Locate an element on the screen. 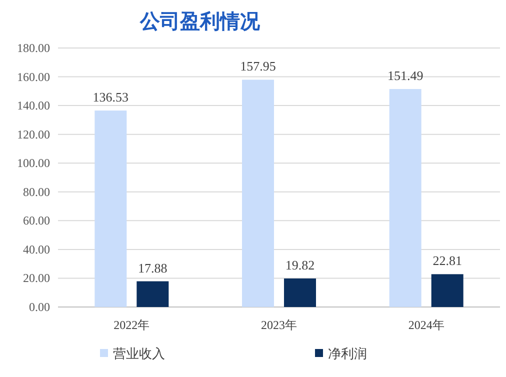  data-label: 17.88 is located at coordinates (153, 268).